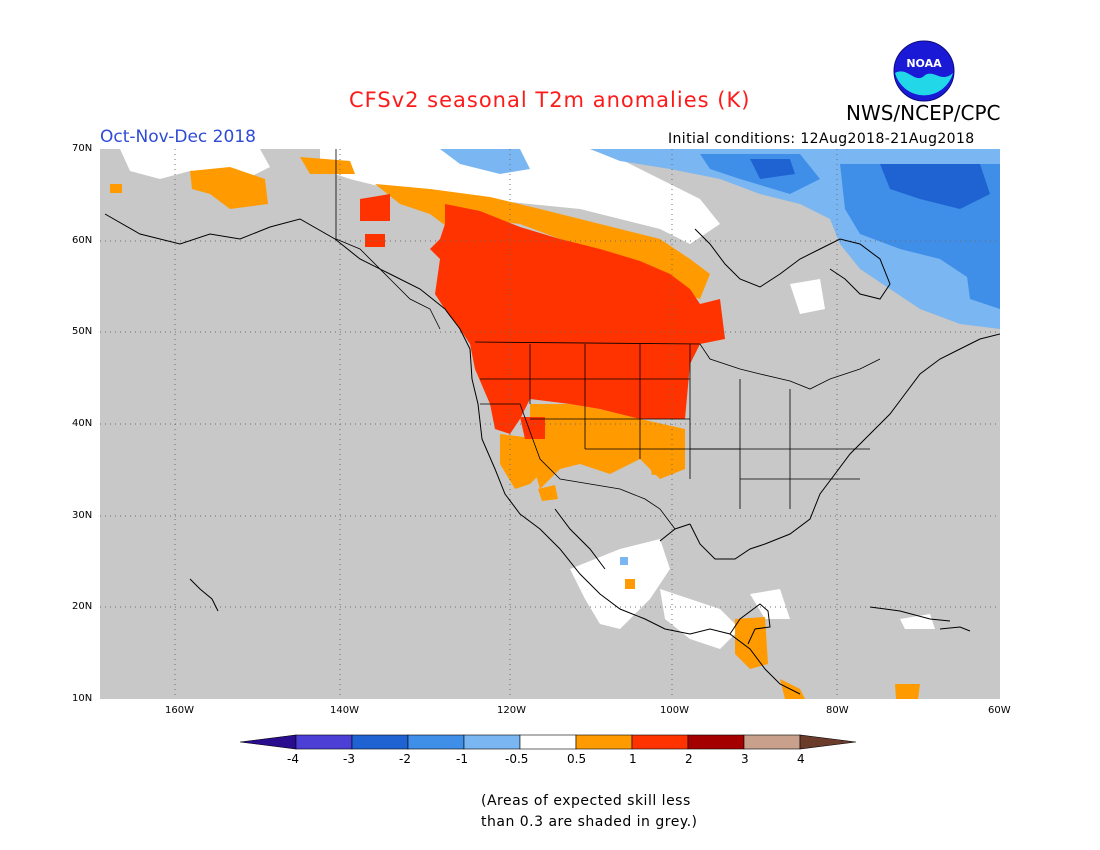 The width and height of the screenshot is (1100, 850). What do you see at coordinates (293, 759) in the screenshot?
I see `colorbar-label: -4` at bounding box center [293, 759].